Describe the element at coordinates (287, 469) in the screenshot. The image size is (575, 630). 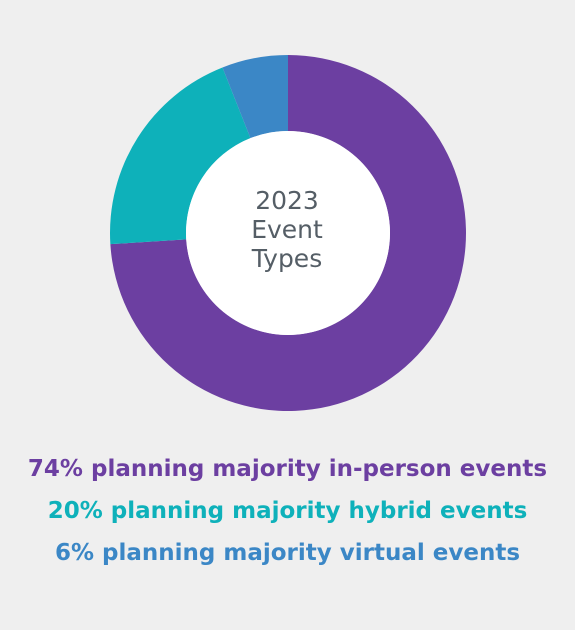
I see `legend-item-in-person: 74% planning majority in-person events` at that location.